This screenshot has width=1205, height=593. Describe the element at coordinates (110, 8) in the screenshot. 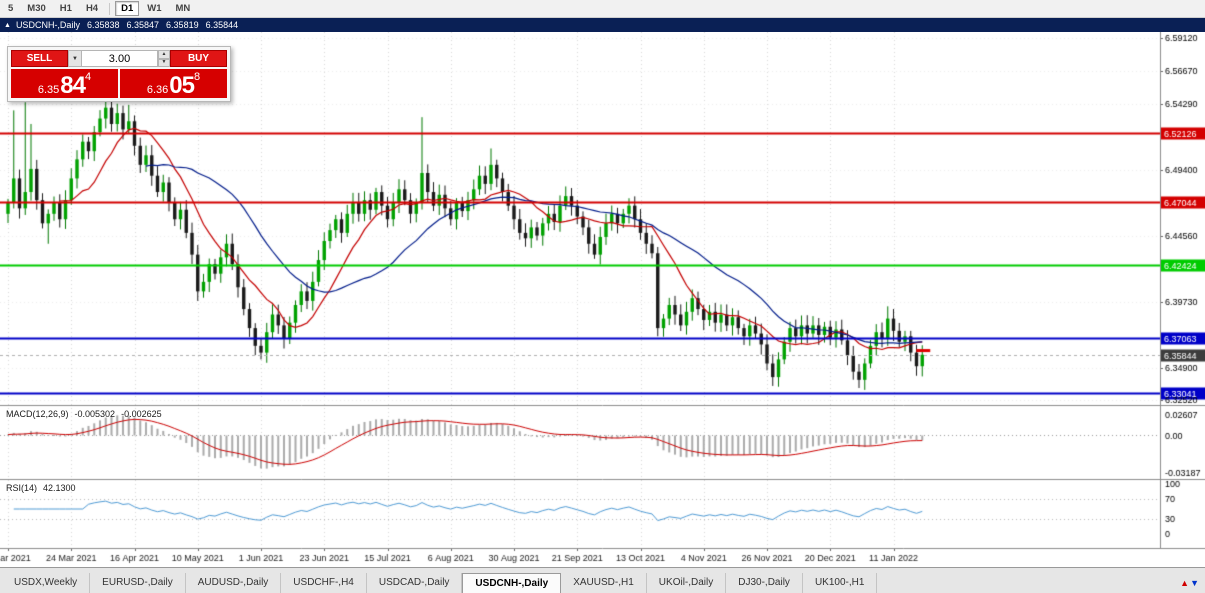

I see `toolbar-separator` at that location.